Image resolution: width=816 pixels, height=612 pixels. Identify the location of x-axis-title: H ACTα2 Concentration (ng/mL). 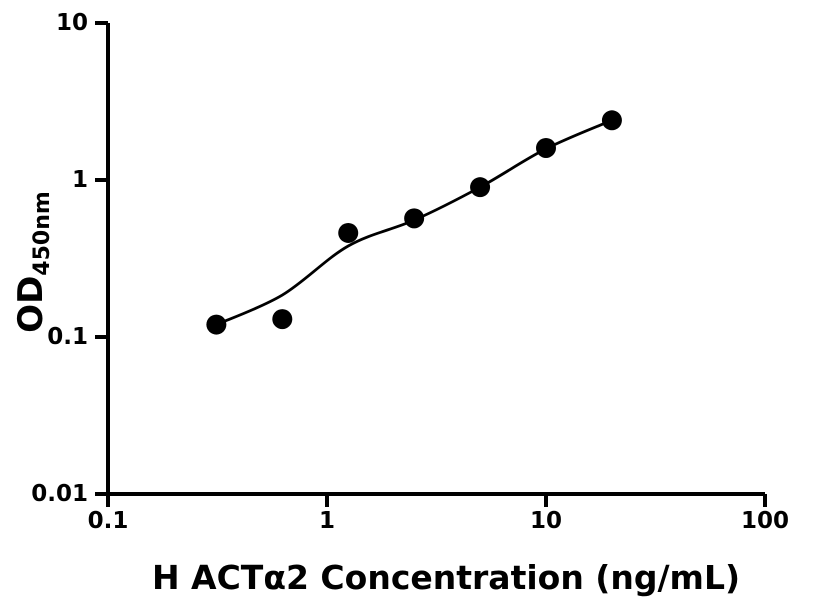
(446, 577).